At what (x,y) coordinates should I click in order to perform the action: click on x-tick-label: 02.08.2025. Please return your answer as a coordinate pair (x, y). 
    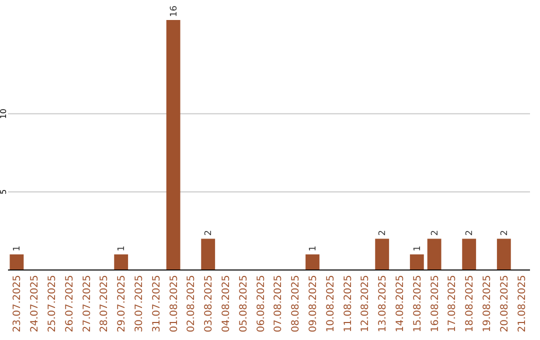
    Looking at the image, I should click on (192, 303).